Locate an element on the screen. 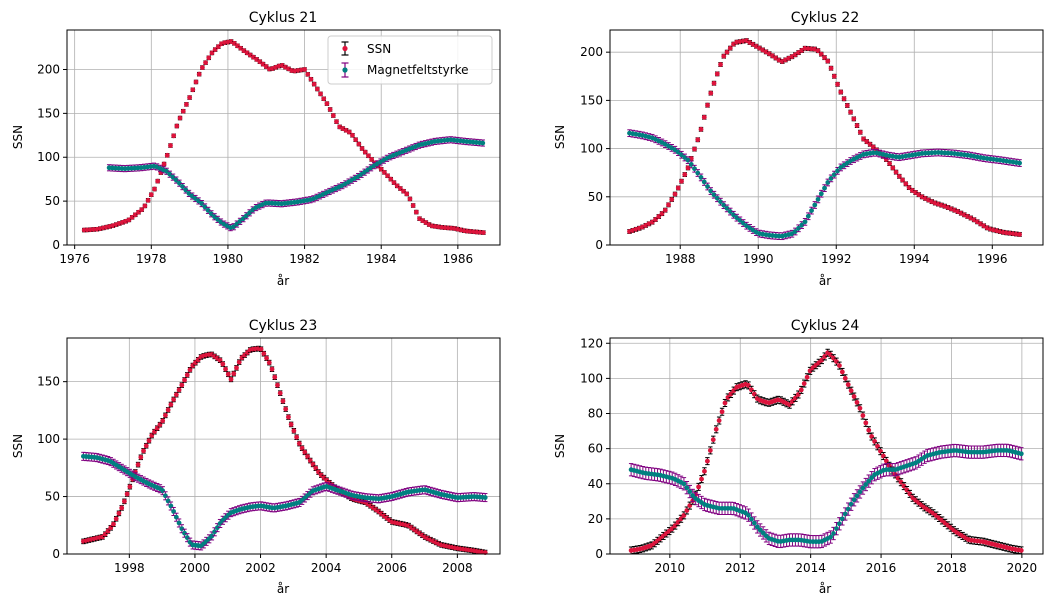 The image size is (1053, 607). y-tick-label: 150 is located at coordinates (48, 382).